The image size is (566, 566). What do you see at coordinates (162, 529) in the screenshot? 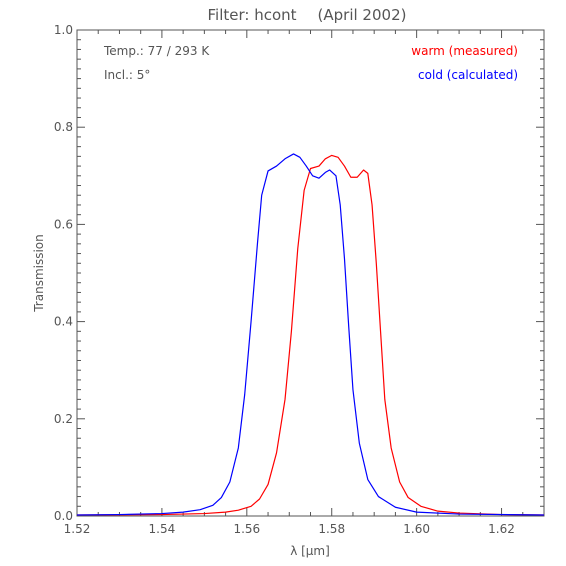
I see `x-tick-label: 1.54` at bounding box center [162, 529].